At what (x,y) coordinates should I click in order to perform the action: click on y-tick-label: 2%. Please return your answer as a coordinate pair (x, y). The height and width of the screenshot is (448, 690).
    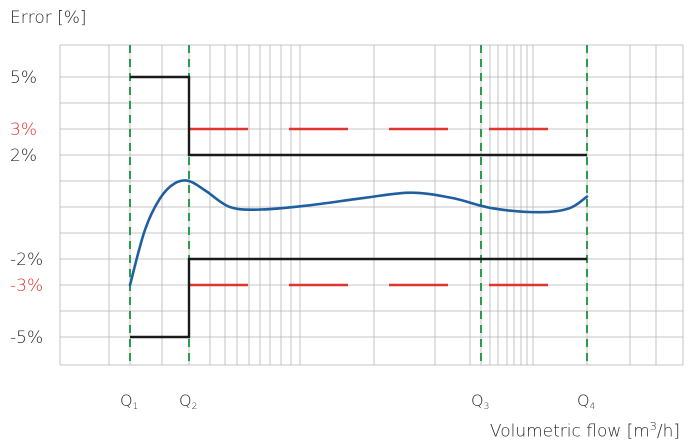
    Looking at the image, I should click on (23, 156).